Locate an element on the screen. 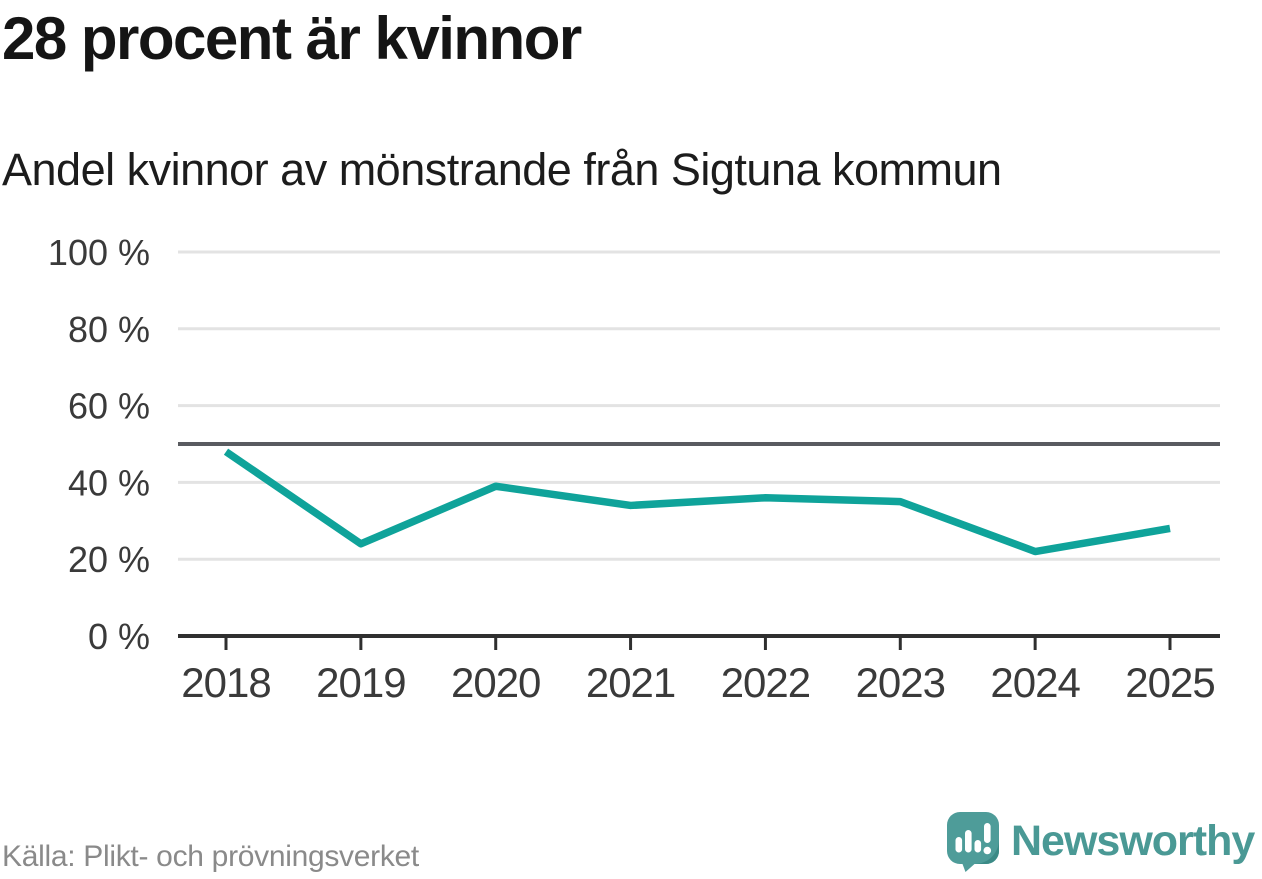  x-axis-ticks is located at coordinates (698, 643).